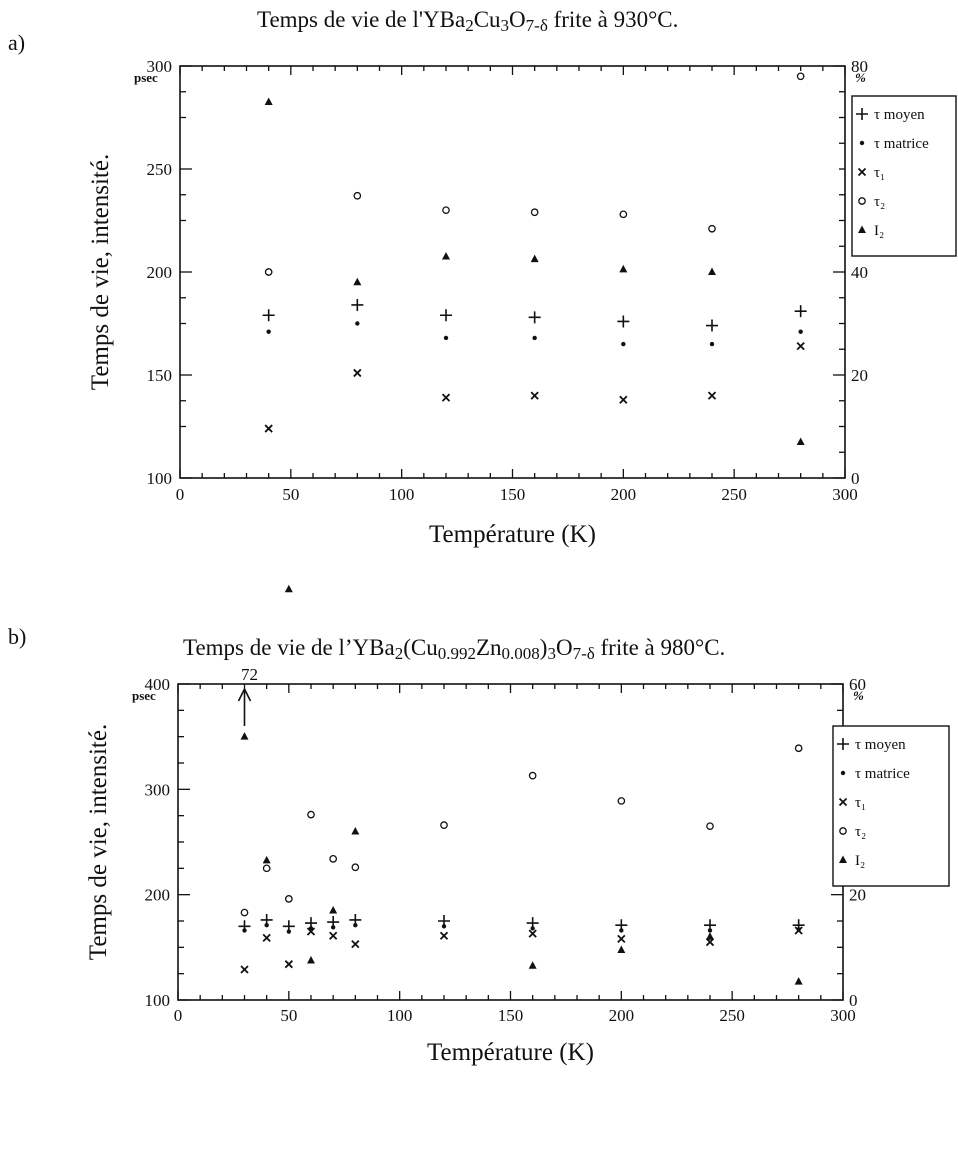  Describe the element at coordinates (859, 66) in the screenshot. I see `y2-tick-label: 80` at that location.